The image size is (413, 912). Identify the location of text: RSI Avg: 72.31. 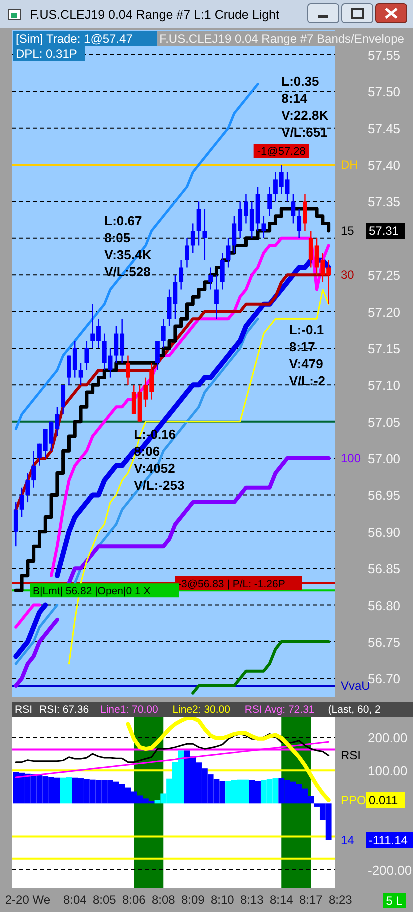
(279, 710).